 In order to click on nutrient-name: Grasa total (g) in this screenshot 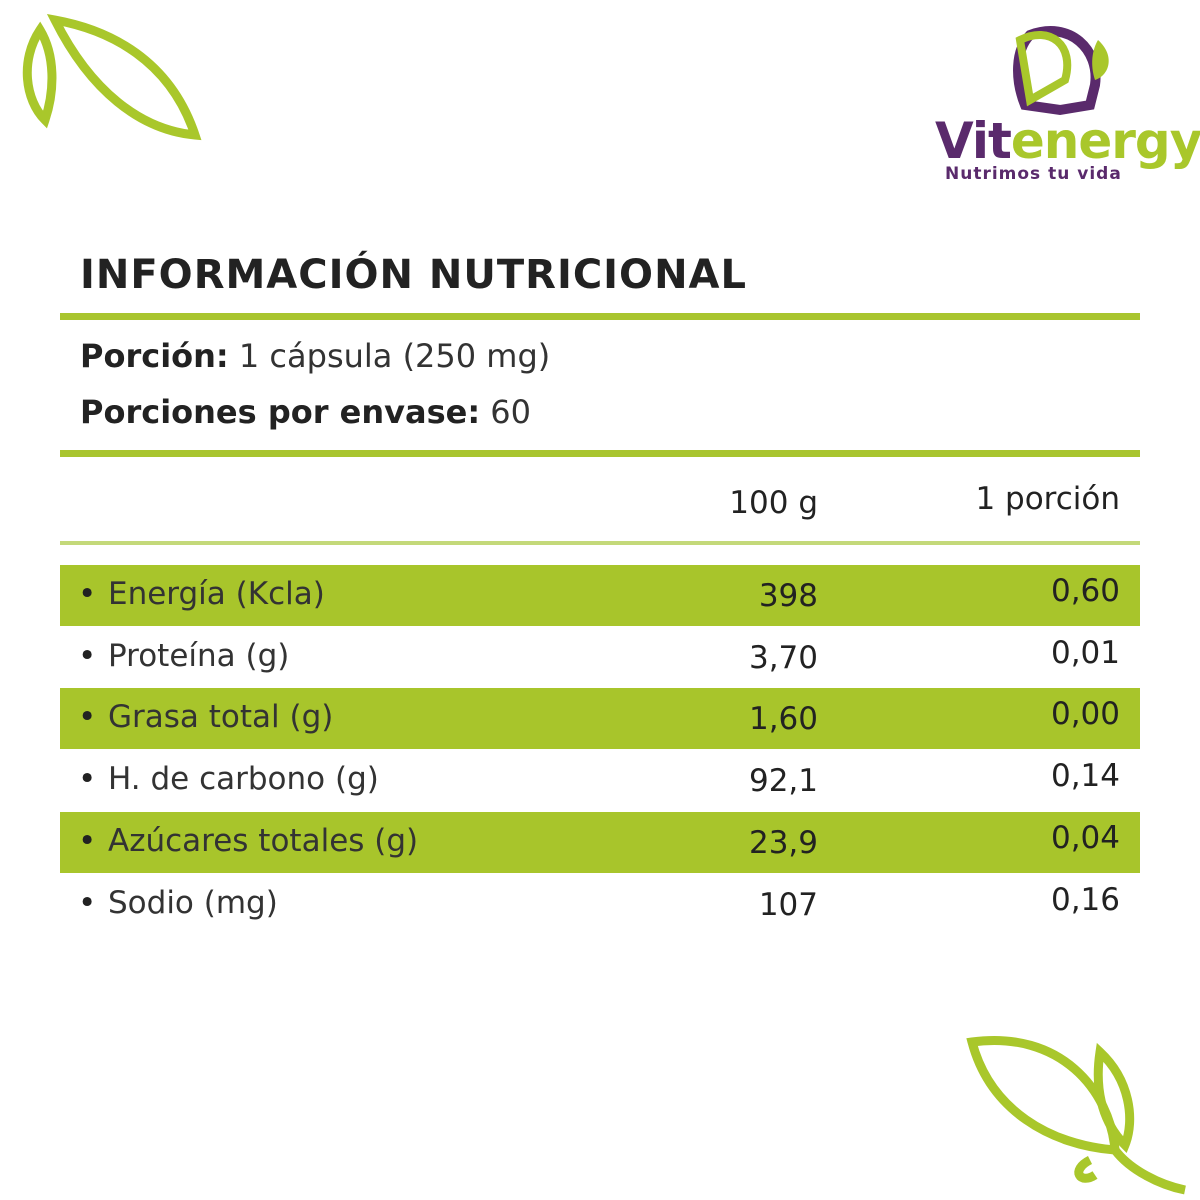, I will do `click(221, 717)`.